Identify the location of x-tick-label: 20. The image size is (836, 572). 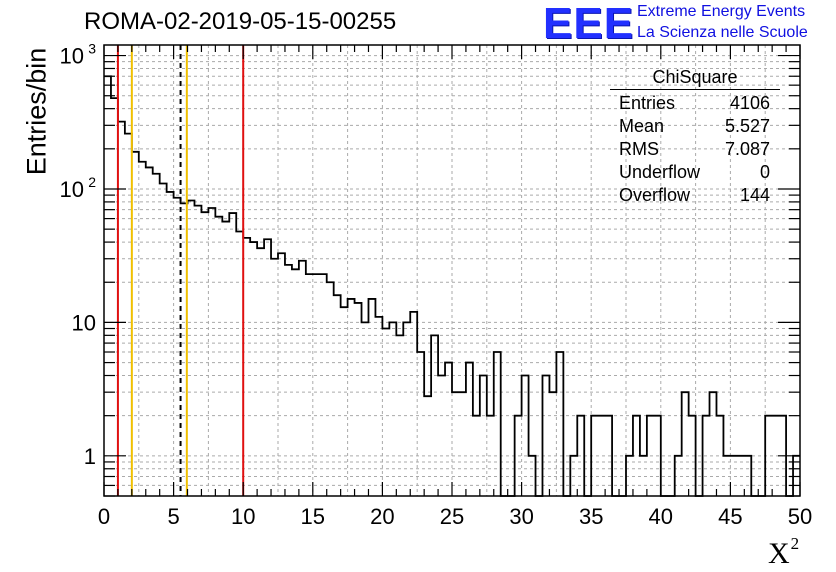
(382, 516).